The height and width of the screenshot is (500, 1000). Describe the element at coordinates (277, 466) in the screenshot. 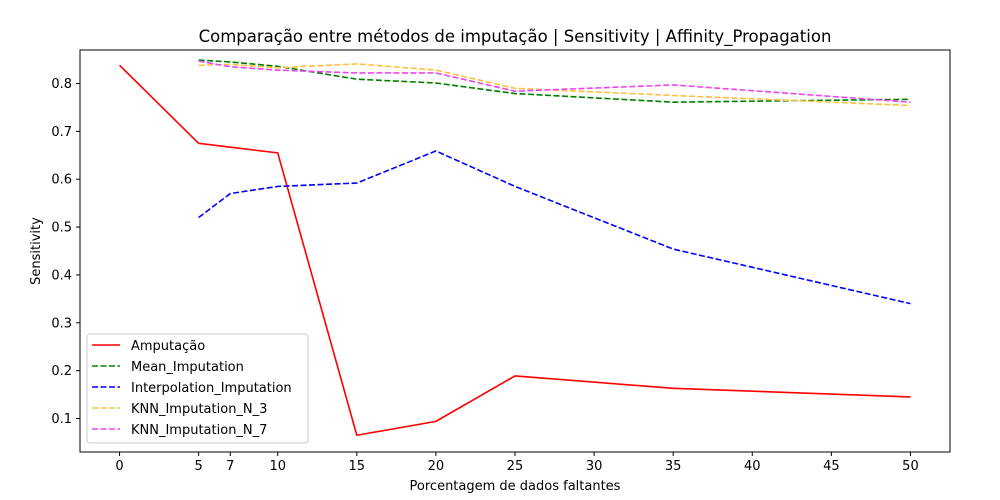

I see `x-tick-label-3: 10` at that location.